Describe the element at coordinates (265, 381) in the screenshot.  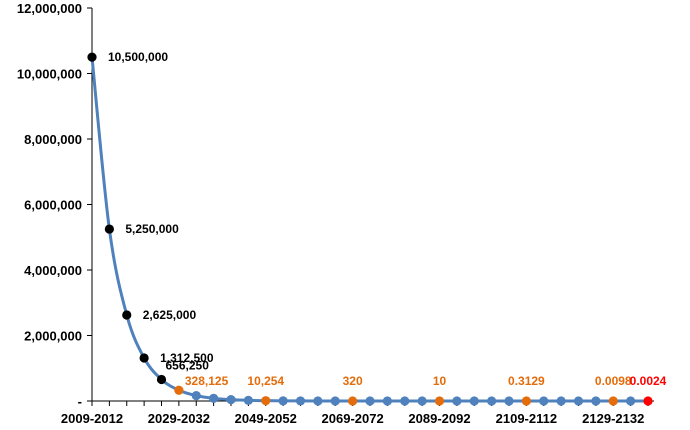
I see `data-label: 10,254` at that location.